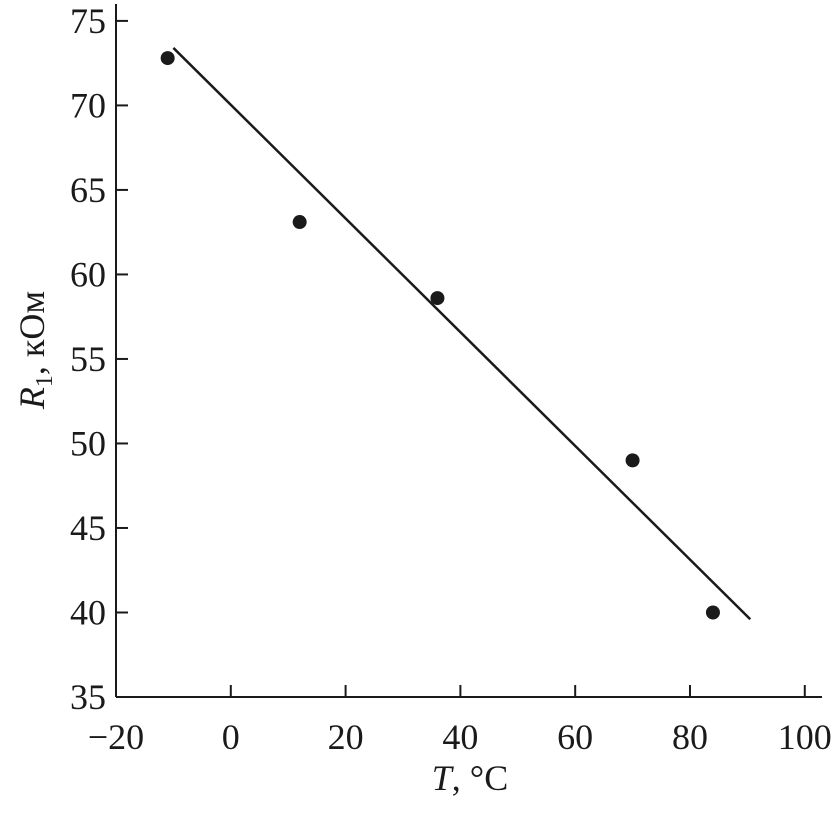 This screenshot has height=813, width=836. Describe the element at coordinates (443, 778) in the screenshot. I see `x-label-symbol: T` at that location.